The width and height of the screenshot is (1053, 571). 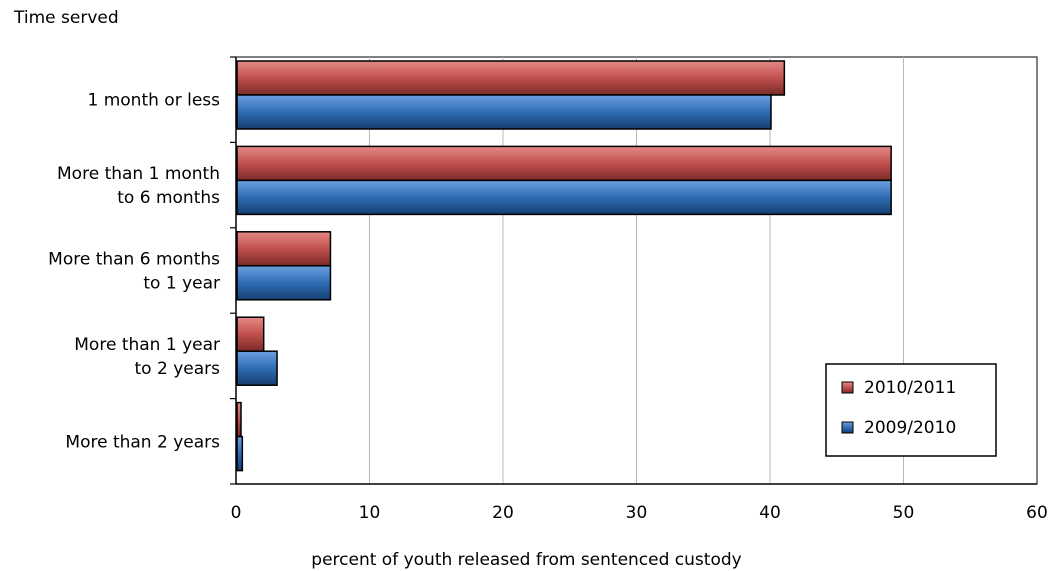 What do you see at coordinates (134, 272) in the screenshot?
I see `category-label: More than 6 months to 1 year` at bounding box center [134, 272].